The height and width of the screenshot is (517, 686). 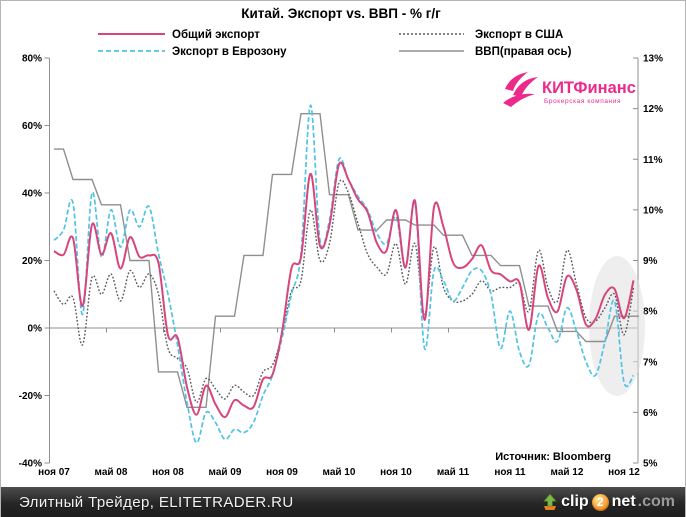 I want to click on clip2net-text-net: net, so click(x=623, y=501).